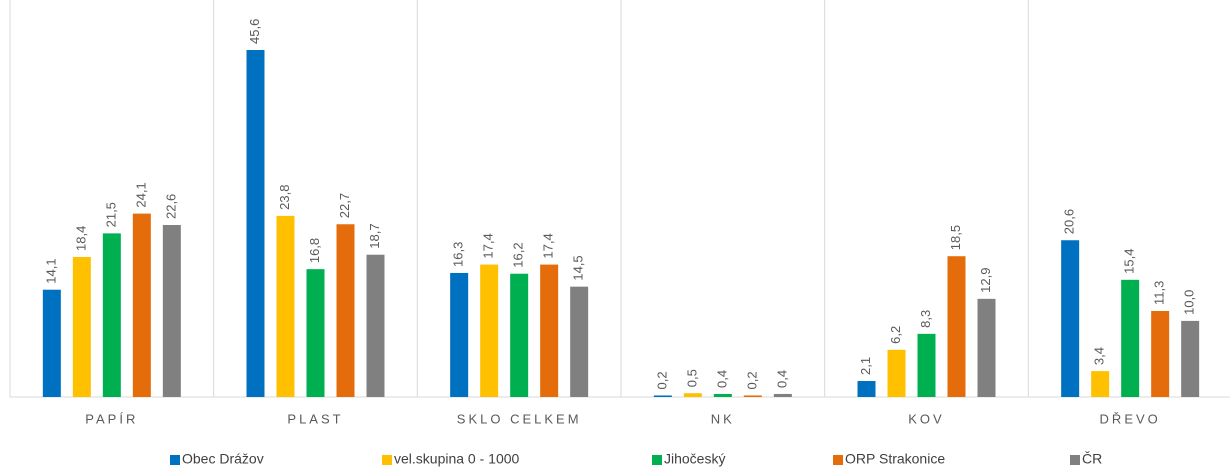 The height and width of the screenshot is (467, 1230). What do you see at coordinates (955, 237) in the screenshot?
I see `data-label: 18,5` at bounding box center [955, 237].